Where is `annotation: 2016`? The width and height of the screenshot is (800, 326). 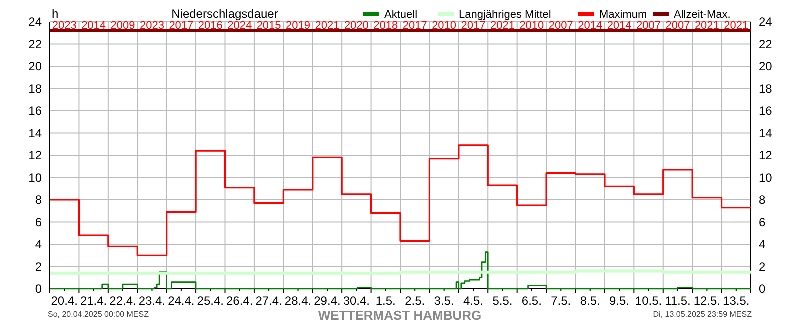
annotation: 2016 is located at coordinates (210, 26).